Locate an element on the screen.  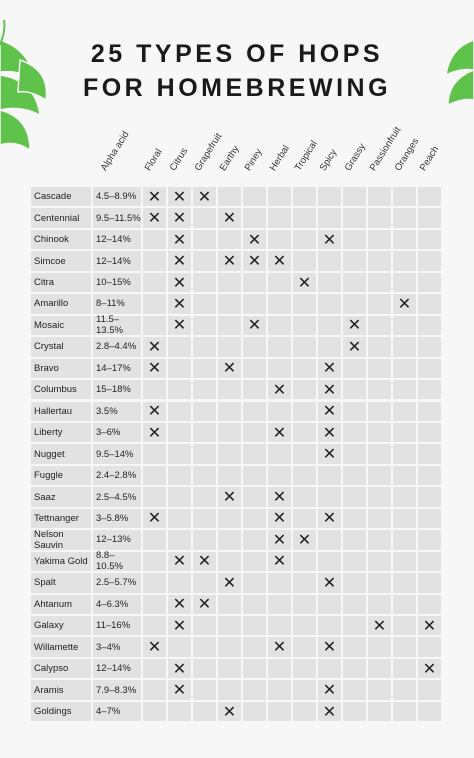
alpha-acid: 2.4–2.8% is located at coordinates (117, 475).